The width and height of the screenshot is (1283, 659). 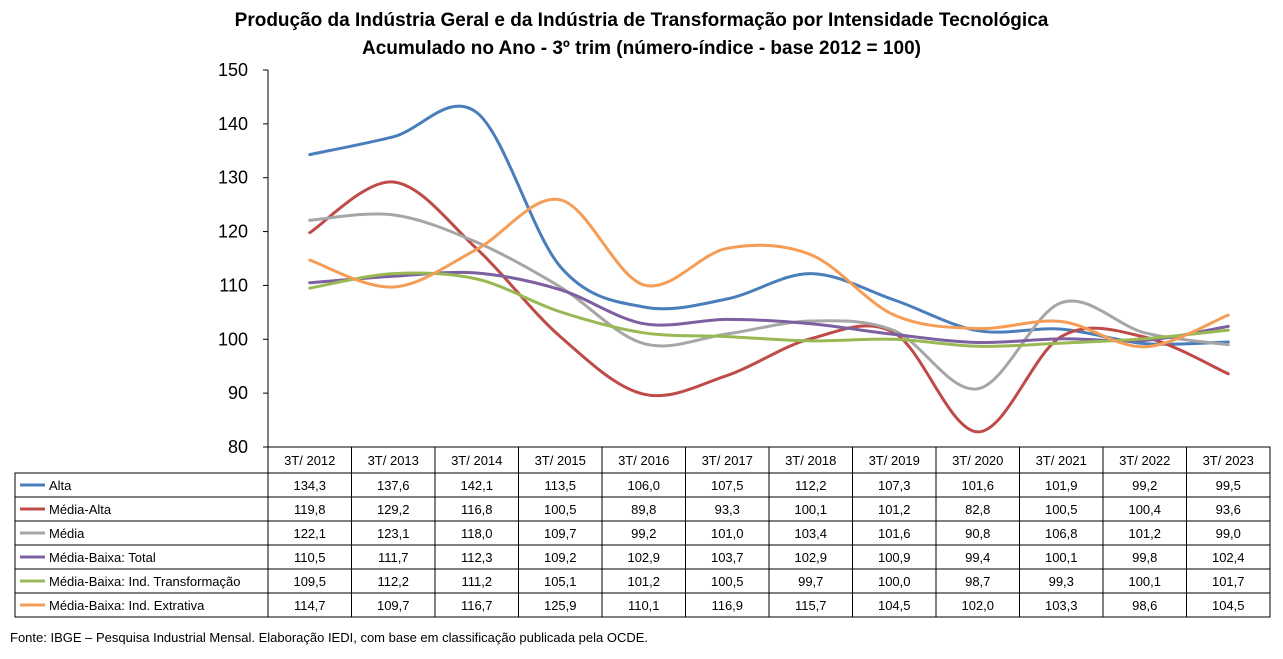 What do you see at coordinates (477, 557) in the screenshot?
I see `data-label: 112,3` at bounding box center [477, 557].